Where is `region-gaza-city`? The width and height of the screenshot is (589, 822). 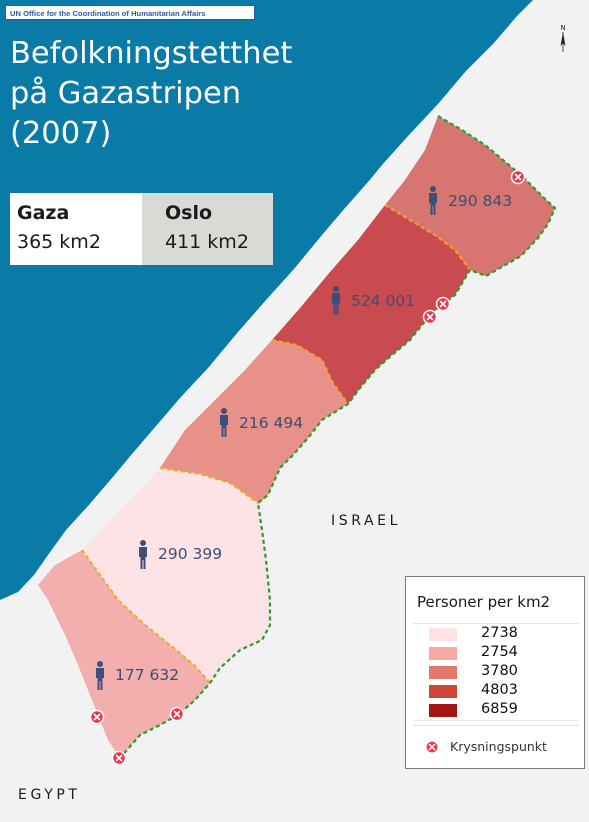 region-gaza-city is located at coordinates (371, 304).